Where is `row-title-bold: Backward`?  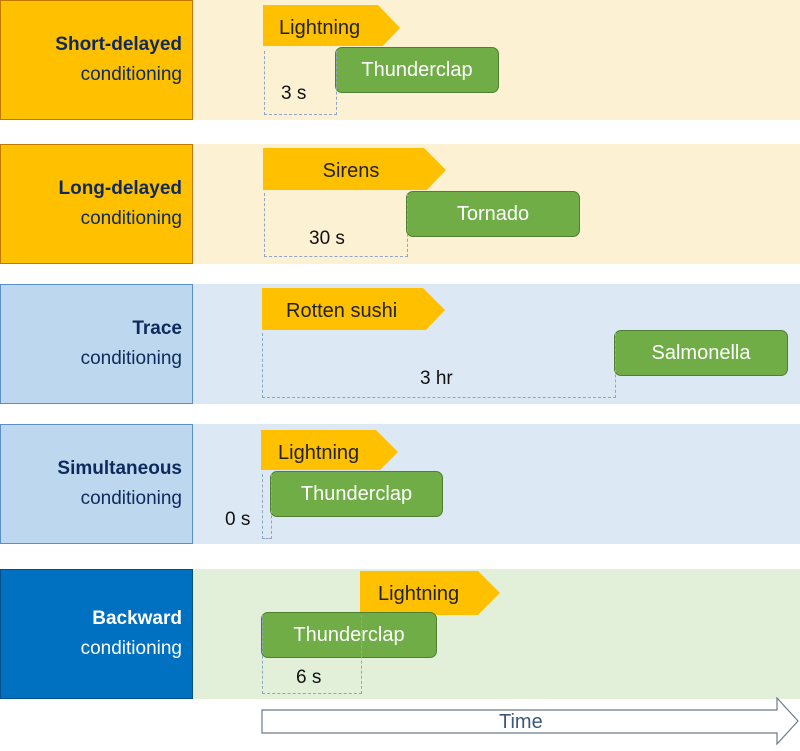
row-title-bold: Backward is located at coordinates (137, 618).